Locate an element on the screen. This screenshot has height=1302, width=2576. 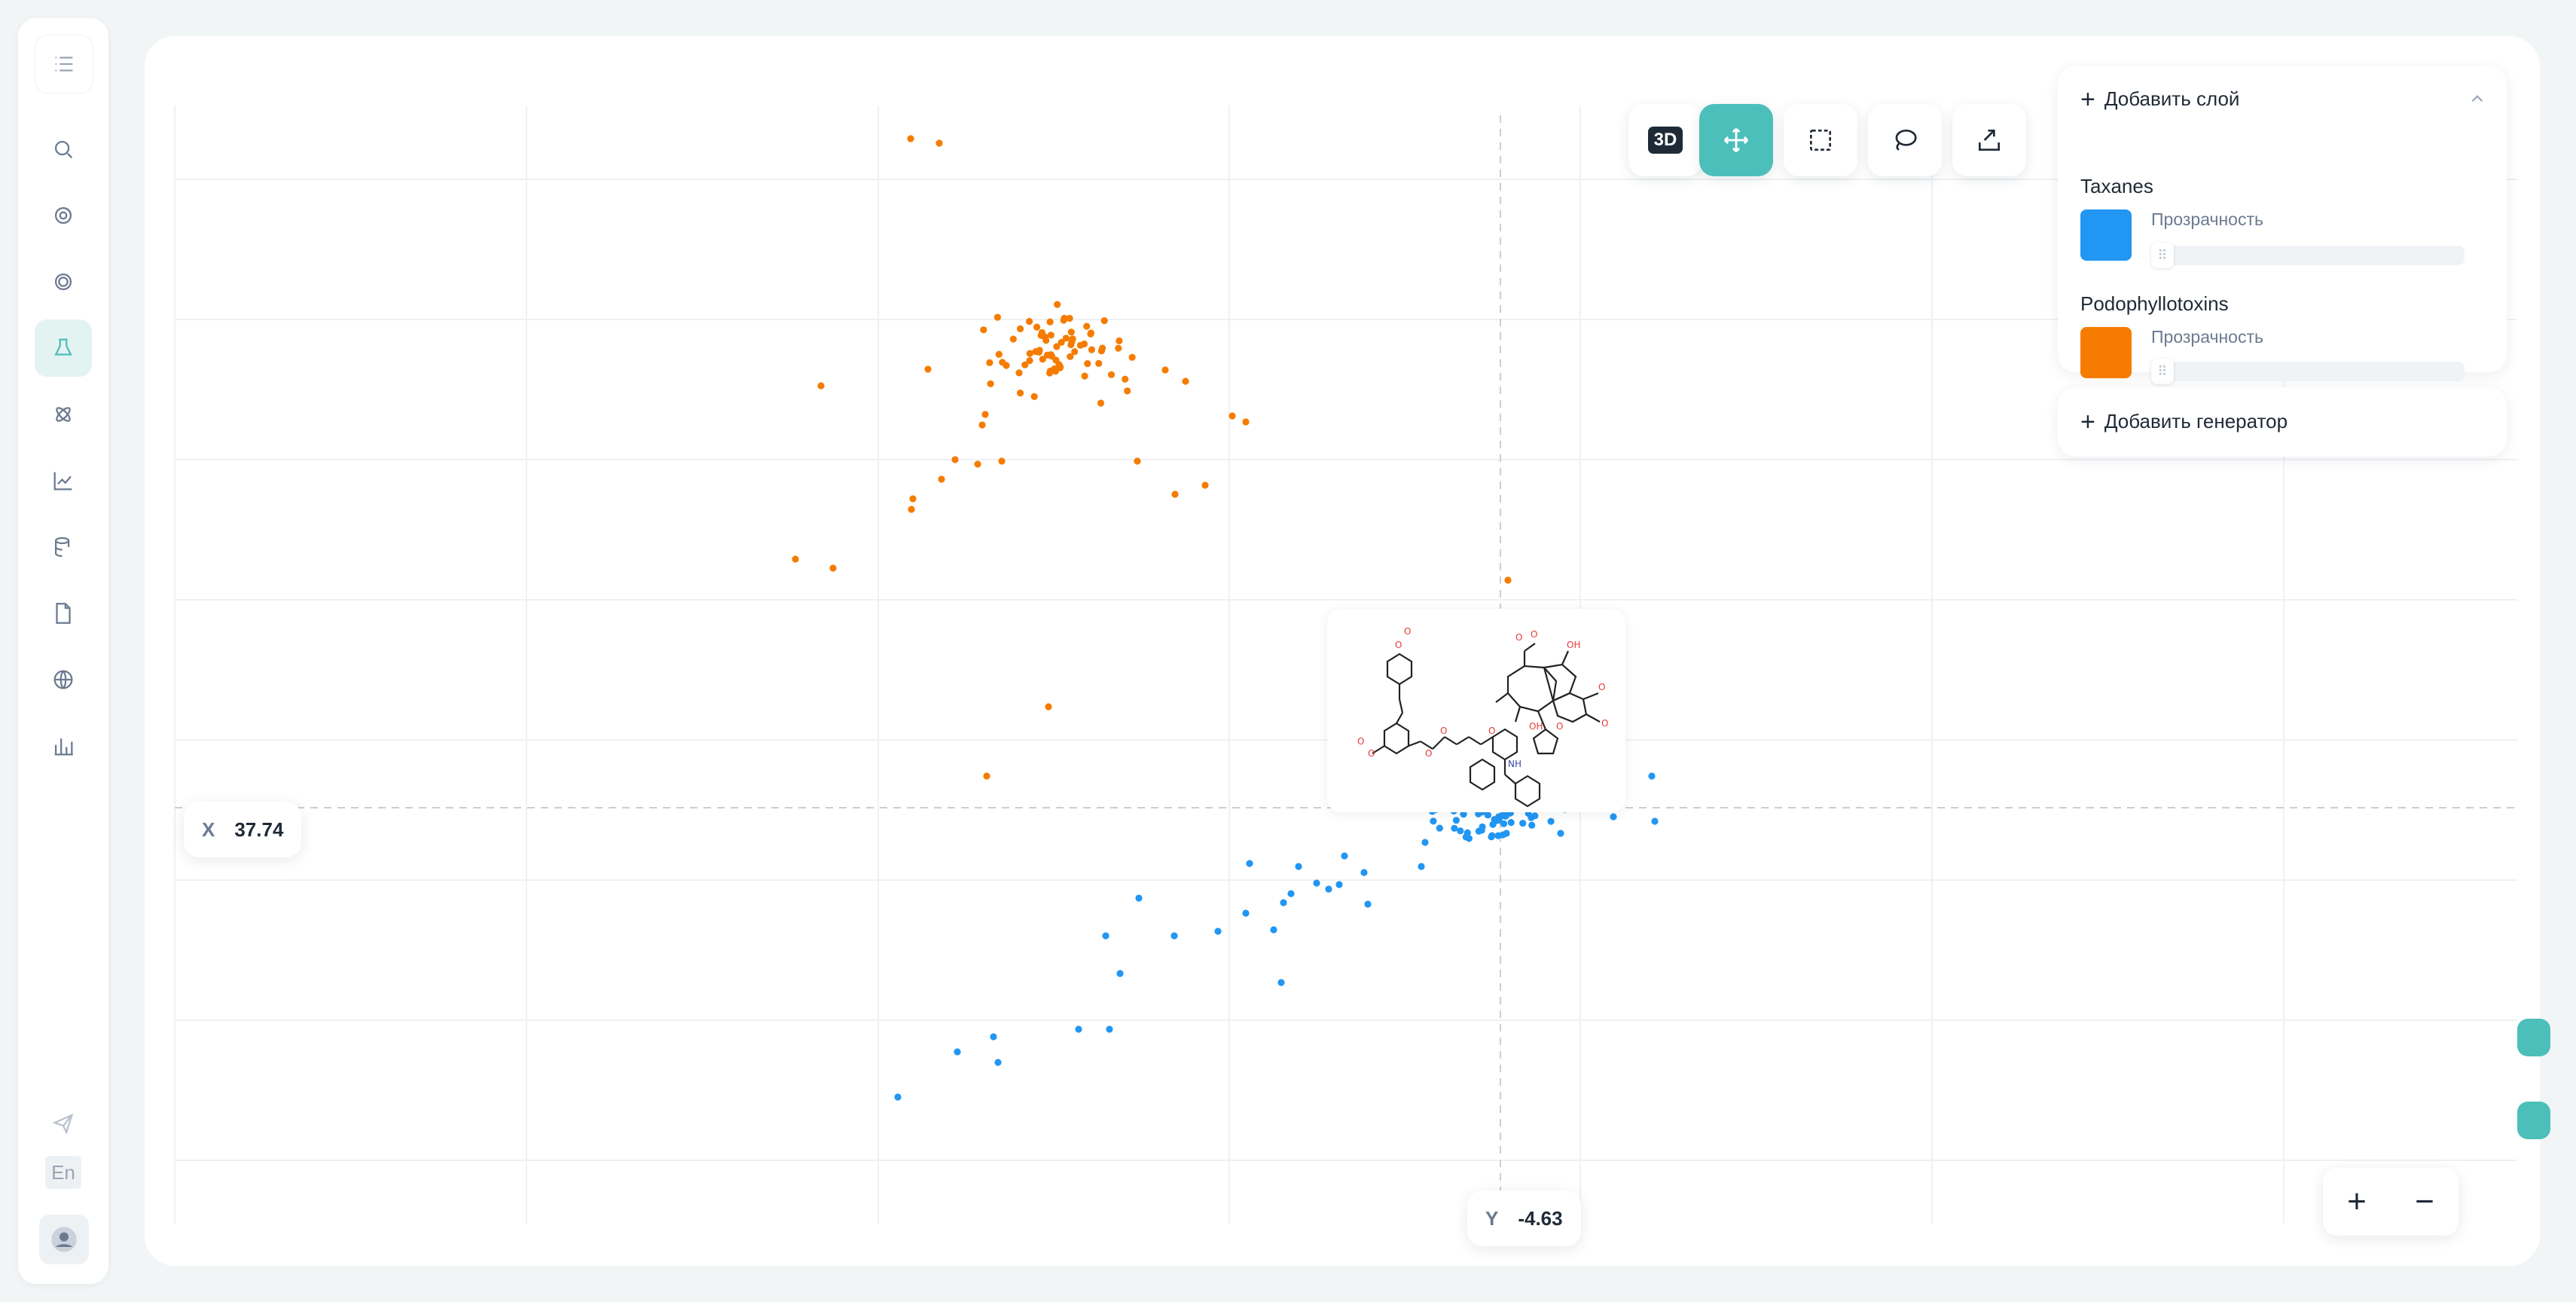
move-tool-button is located at coordinates (1736, 140).